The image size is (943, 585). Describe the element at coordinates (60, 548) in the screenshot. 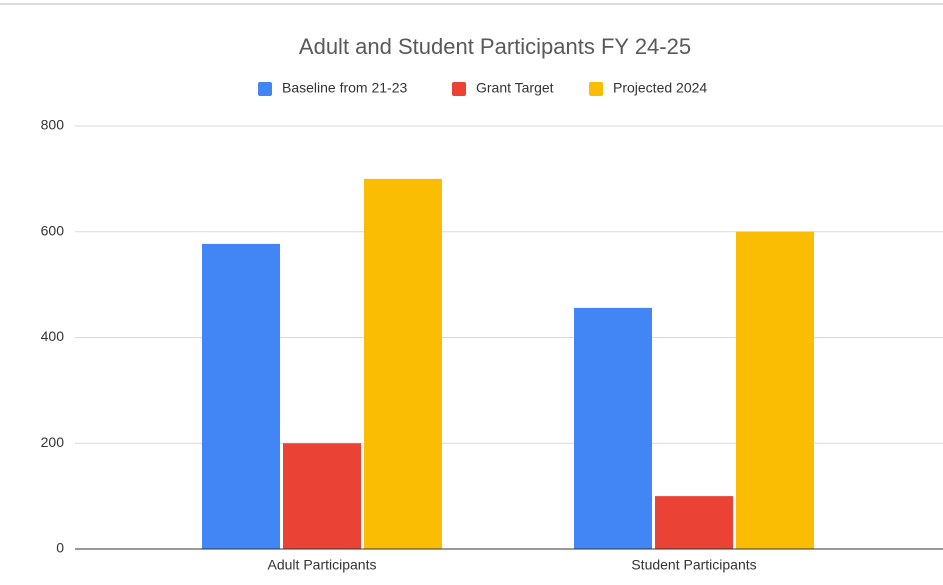

I see `y-tick-label: 0` at that location.